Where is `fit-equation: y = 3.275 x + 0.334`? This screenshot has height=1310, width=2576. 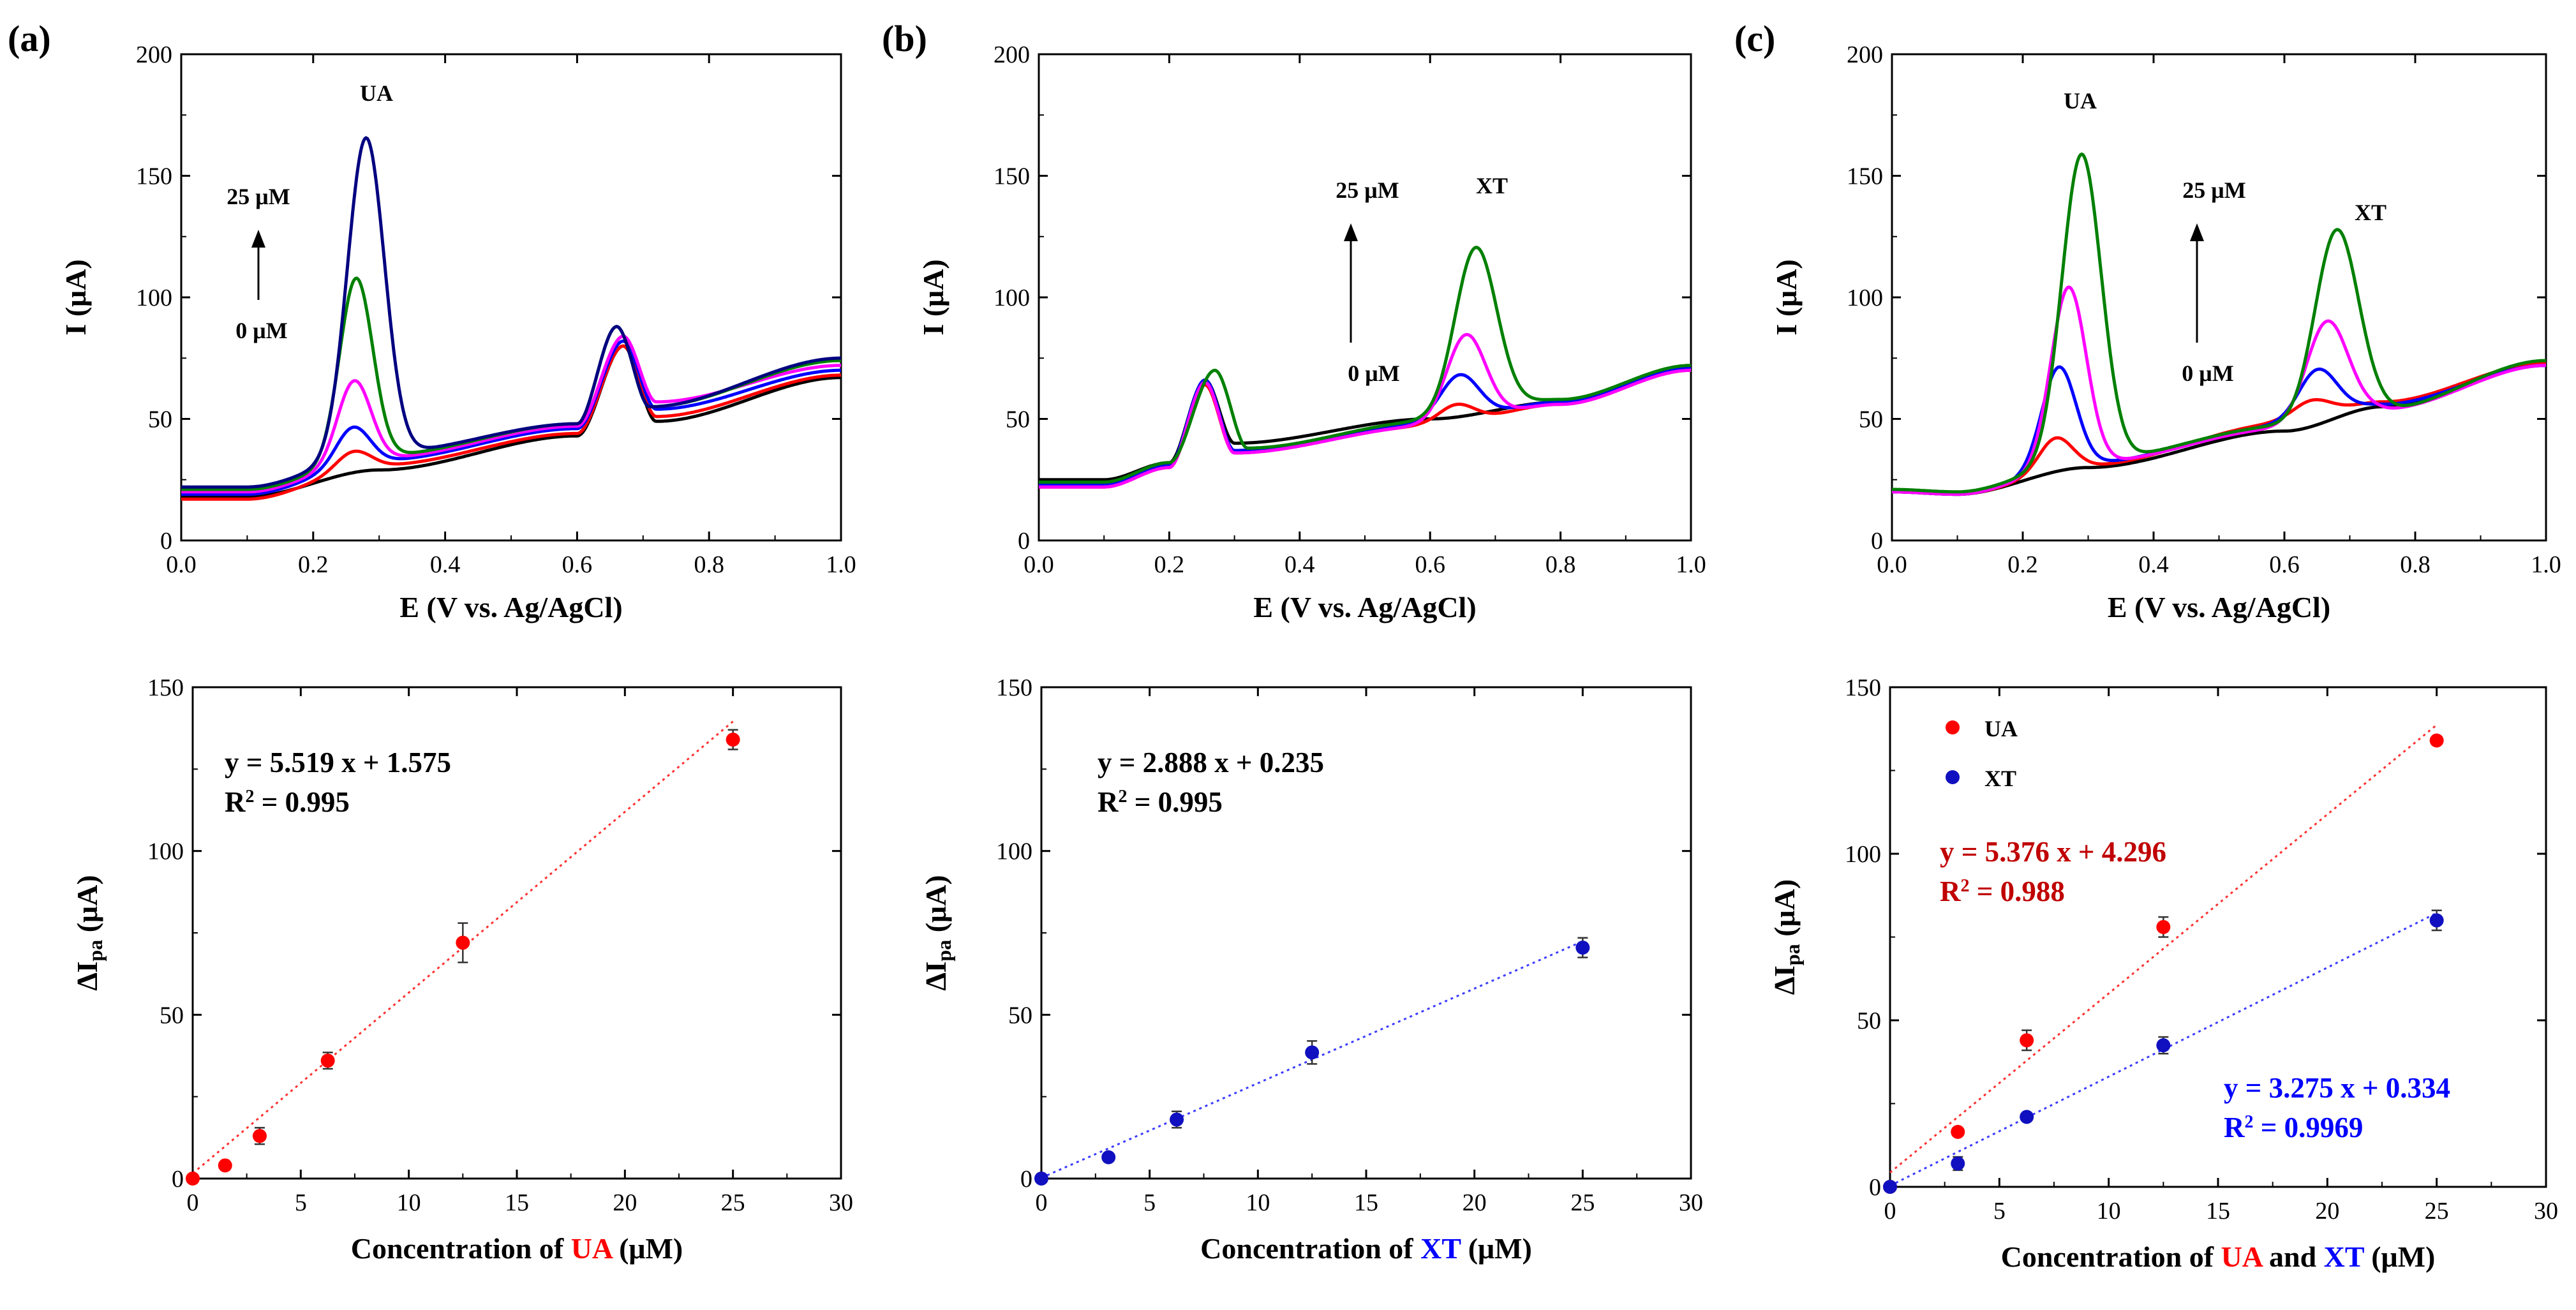 fit-equation: y = 3.275 x + 0.334 is located at coordinates (2337, 1088).